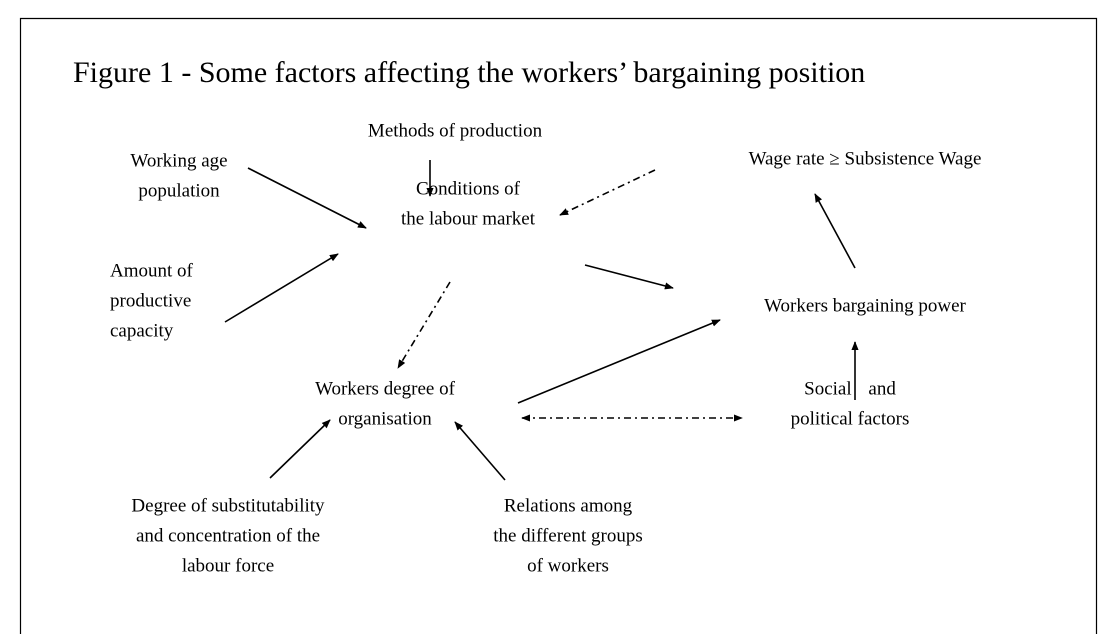 The height and width of the screenshot is (639, 1100). What do you see at coordinates (468, 218) in the screenshot?
I see `node-label: the labour market` at bounding box center [468, 218].